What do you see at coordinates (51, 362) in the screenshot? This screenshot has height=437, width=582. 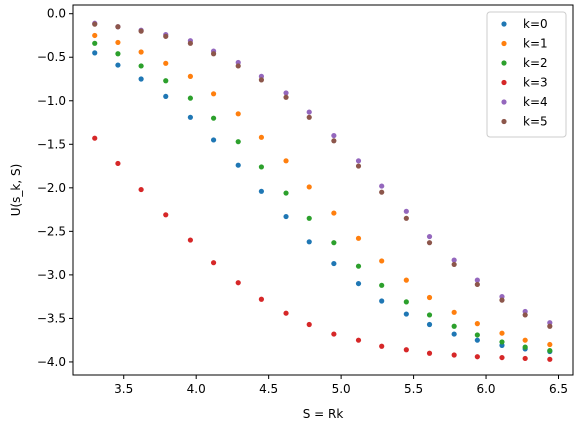 I see `y-tick-label: −4.0` at bounding box center [51, 362].